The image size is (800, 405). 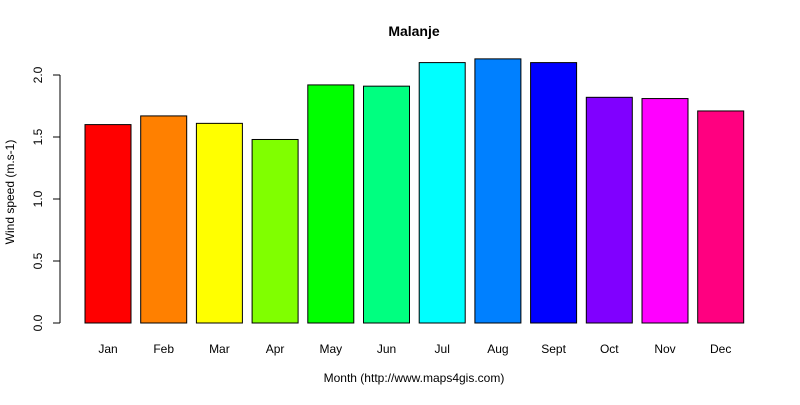 I want to click on bar-mar, so click(x=219, y=223).